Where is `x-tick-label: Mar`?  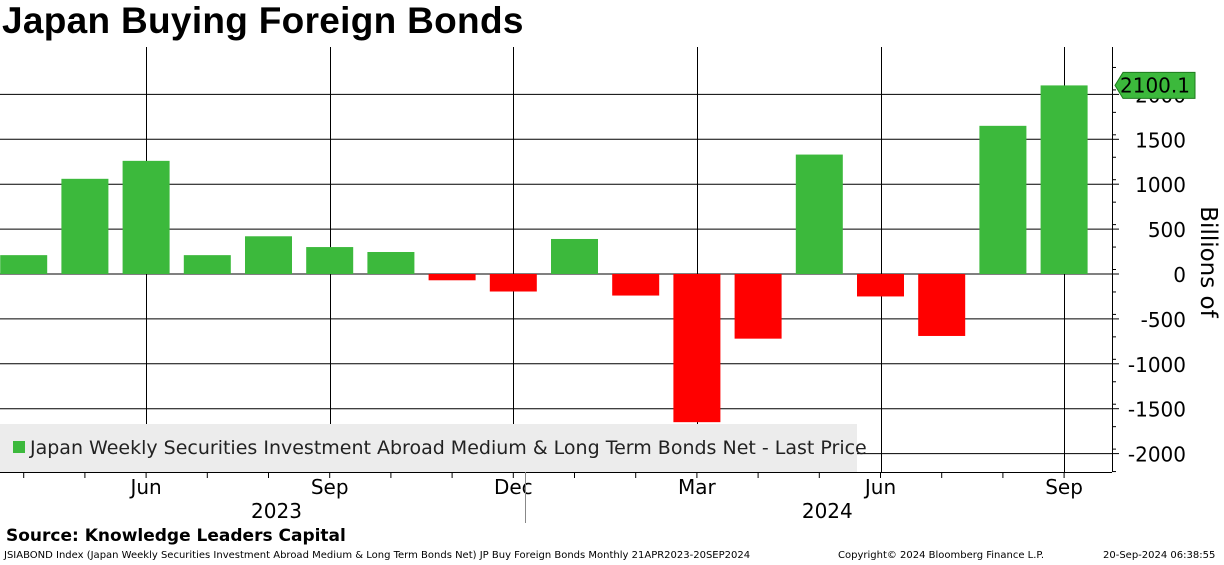
x-tick-label: Mar is located at coordinates (697, 487).